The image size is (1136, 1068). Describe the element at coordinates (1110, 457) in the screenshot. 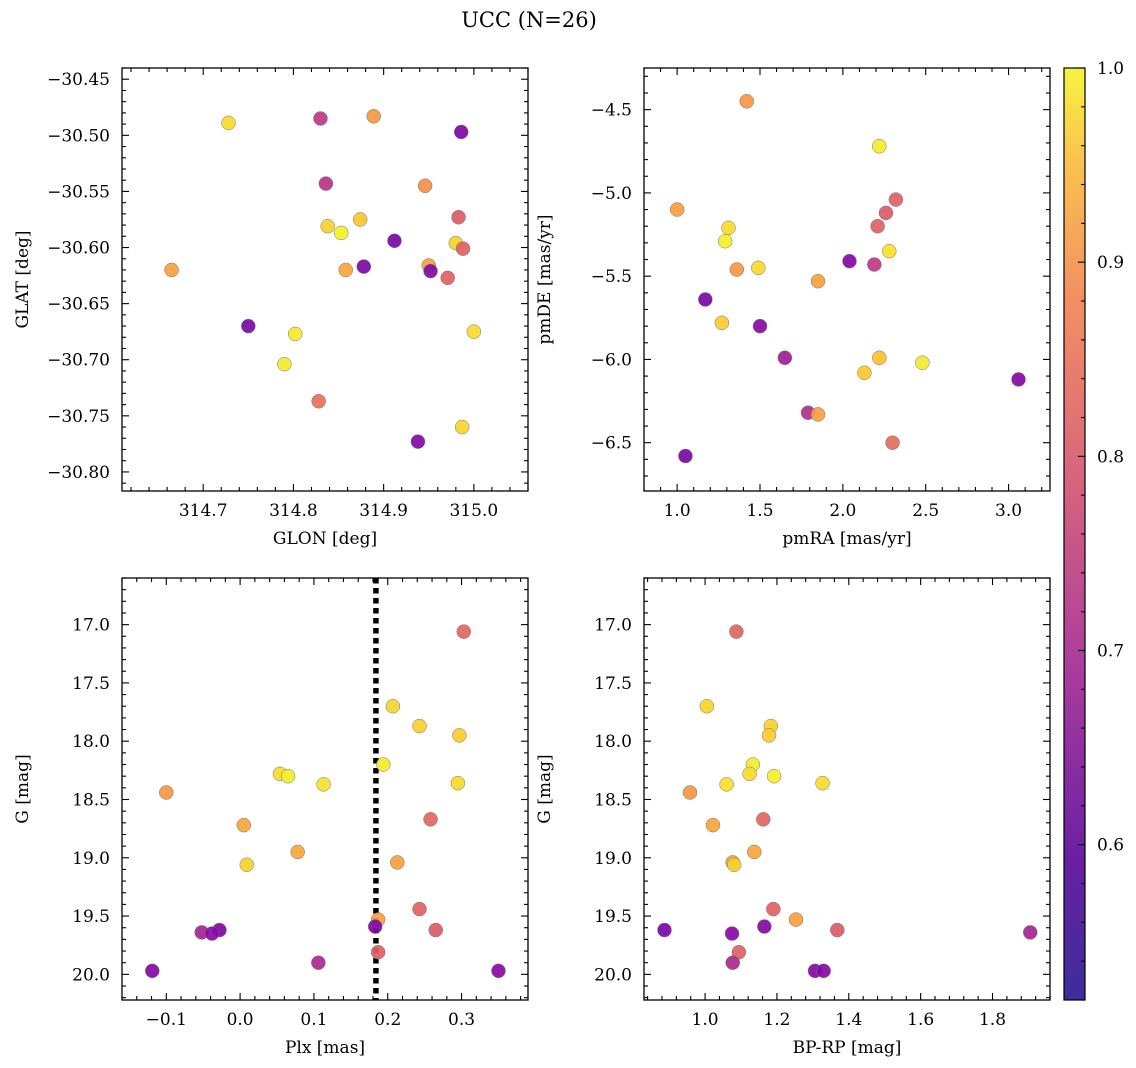

I see `colorbar-tick-label: 0.8` at that location.